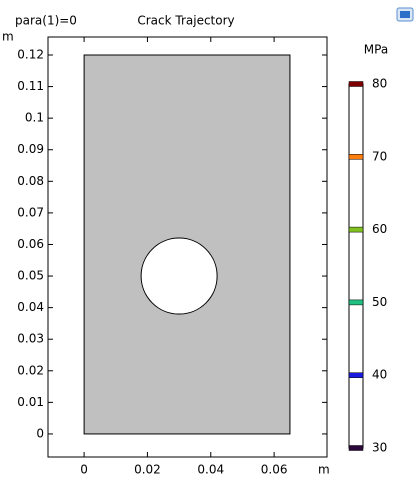  What do you see at coordinates (30, 276) in the screenshot?
I see `y-tick-label: 0.05` at bounding box center [30, 276].